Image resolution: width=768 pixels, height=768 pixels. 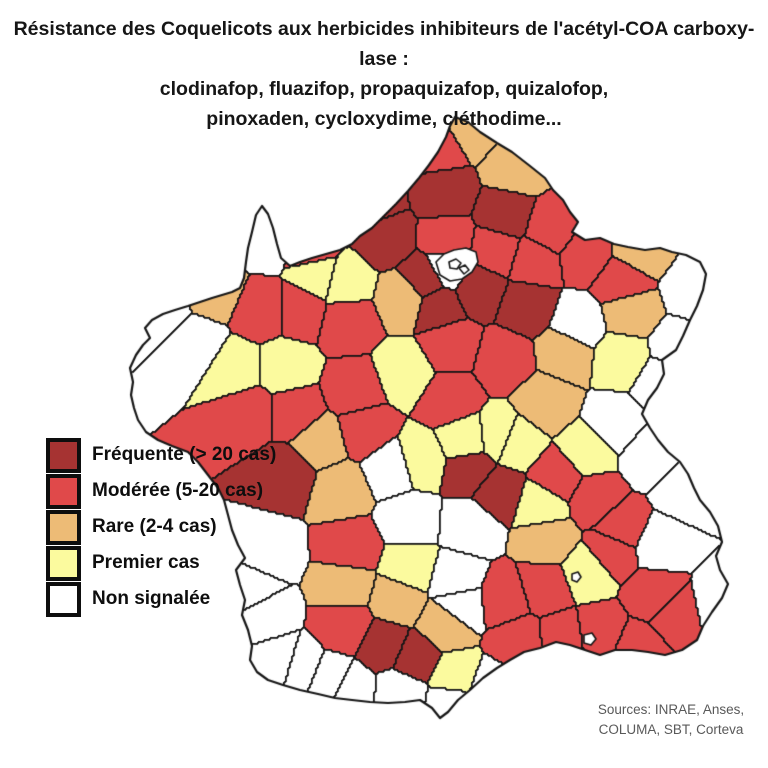 I want to click on sources-line-2: COLUMA, SBT, Corteva, so click(x=671, y=729).